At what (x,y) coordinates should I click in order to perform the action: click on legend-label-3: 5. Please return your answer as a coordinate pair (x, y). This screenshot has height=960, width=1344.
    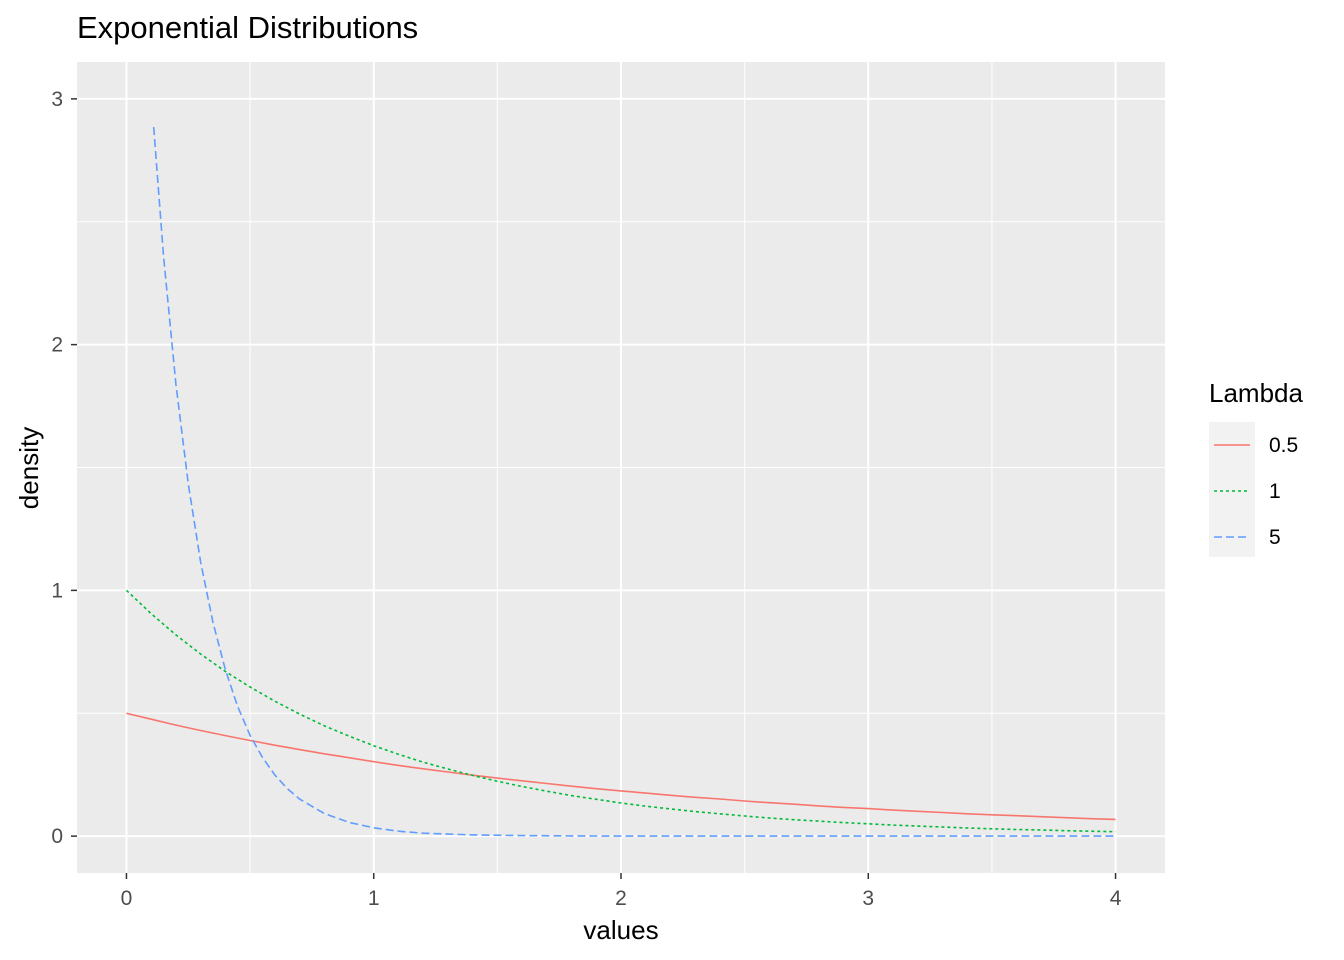
    Looking at the image, I should click on (1275, 537).